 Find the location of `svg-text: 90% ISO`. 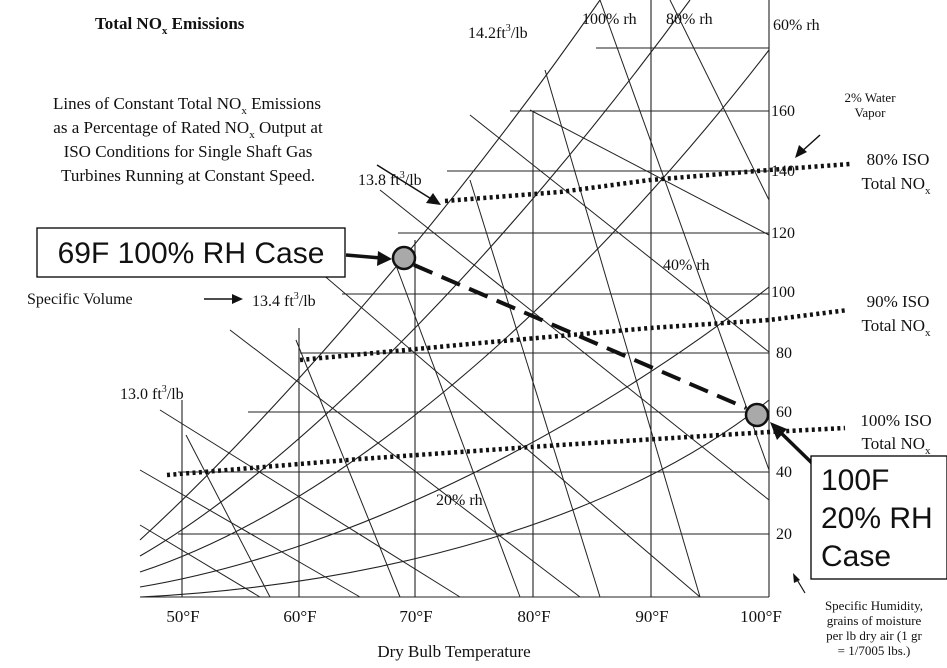

svg-text: 90% ISO is located at coordinates (898, 301).